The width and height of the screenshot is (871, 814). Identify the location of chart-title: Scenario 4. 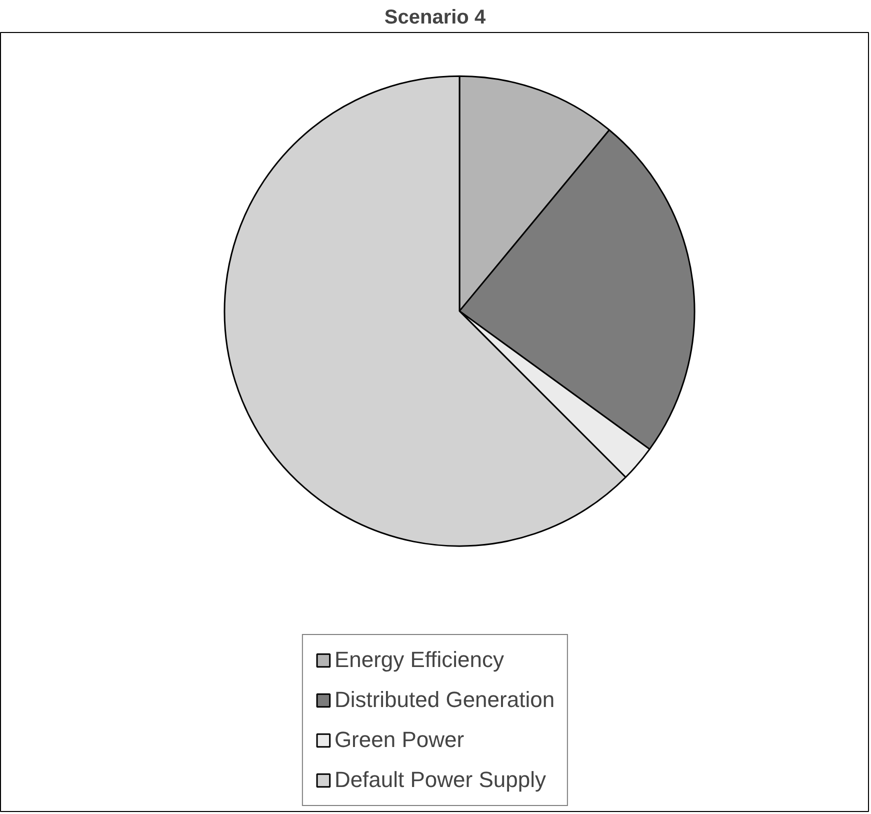
(435, 17).